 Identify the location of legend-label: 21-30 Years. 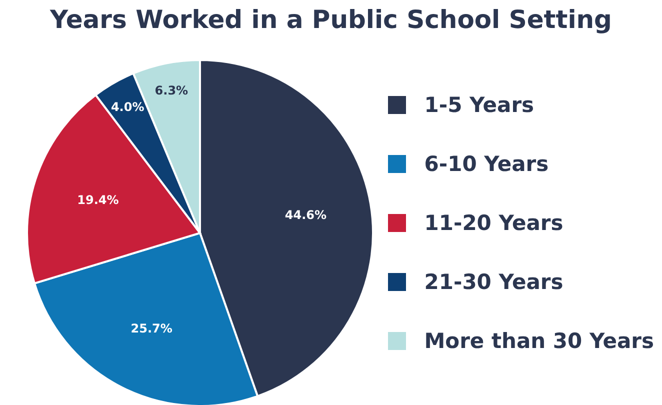
(494, 282).